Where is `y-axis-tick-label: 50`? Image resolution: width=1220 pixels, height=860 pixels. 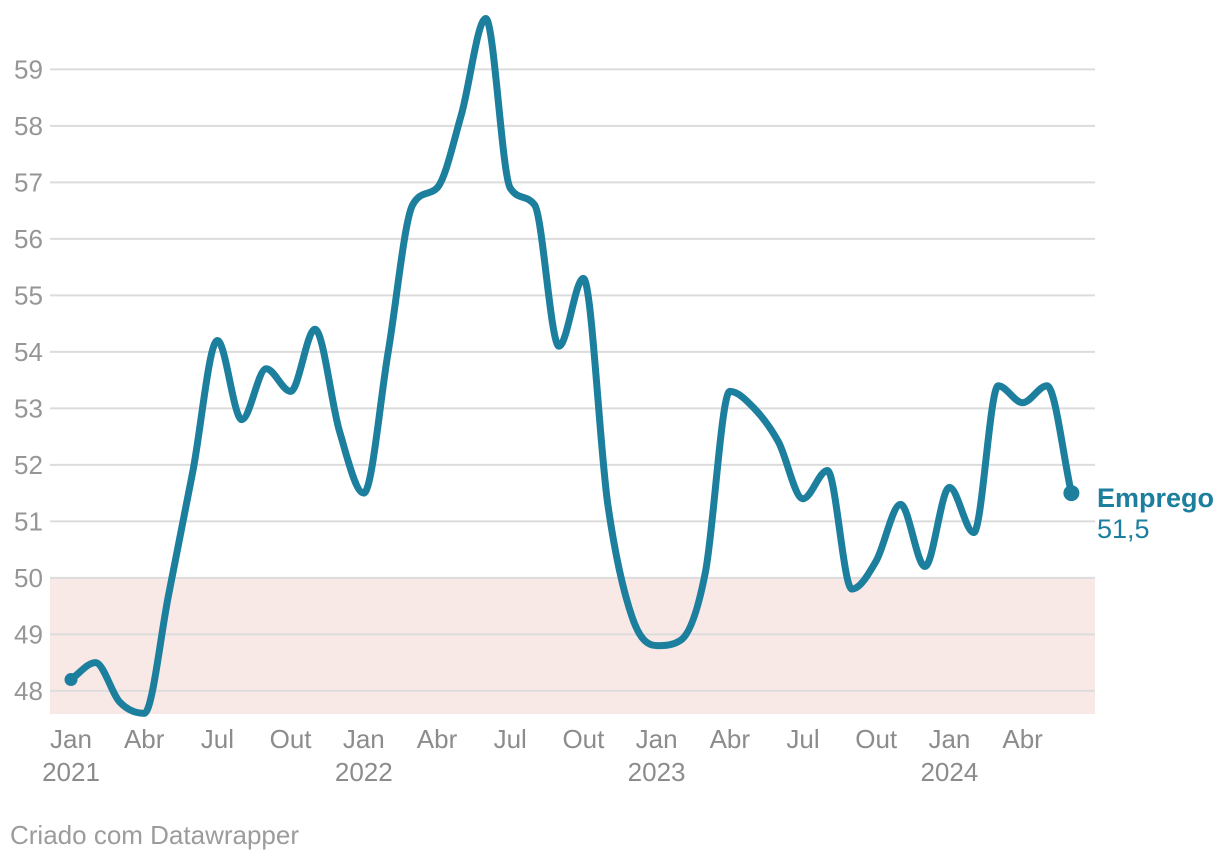 y-axis-tick-label: 50 is located at coordinates (28, 578).